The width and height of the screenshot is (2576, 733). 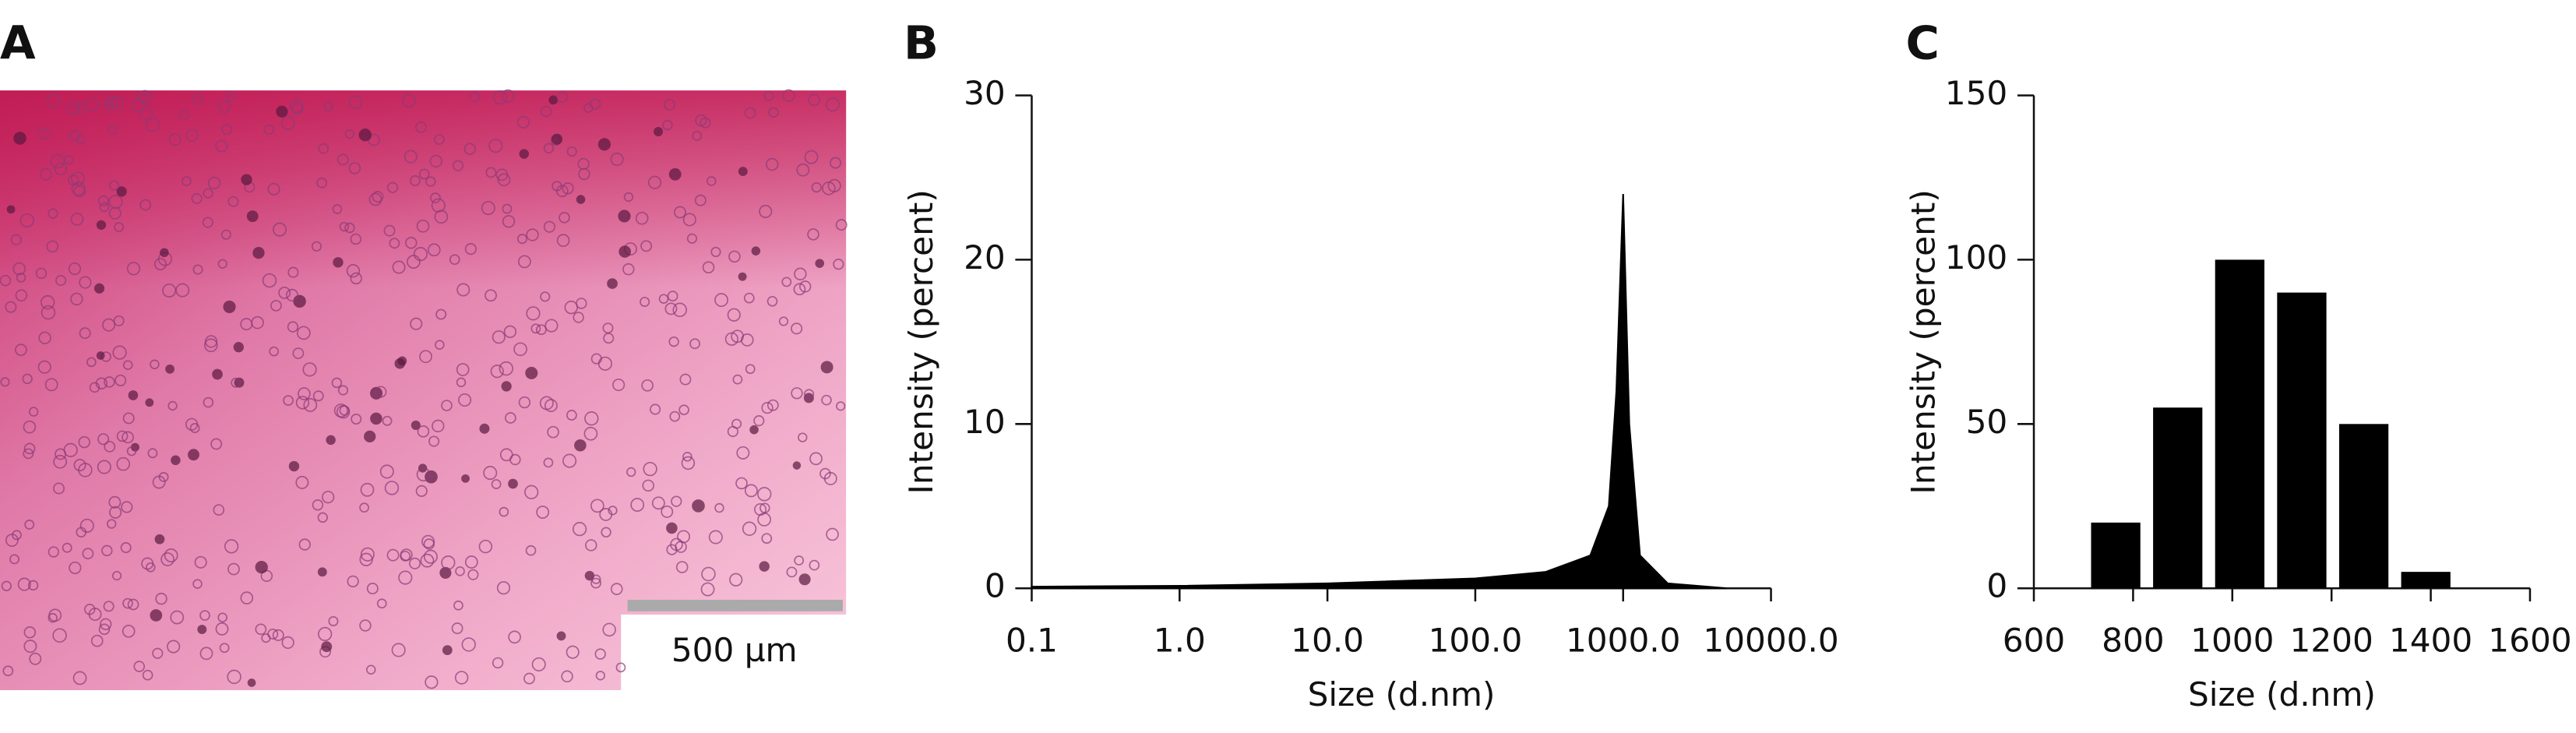 What do you see at coordinates (1997, 586) in the screenshot?
I see `y-tick-label: 0` at bounding box center [1997, 586].